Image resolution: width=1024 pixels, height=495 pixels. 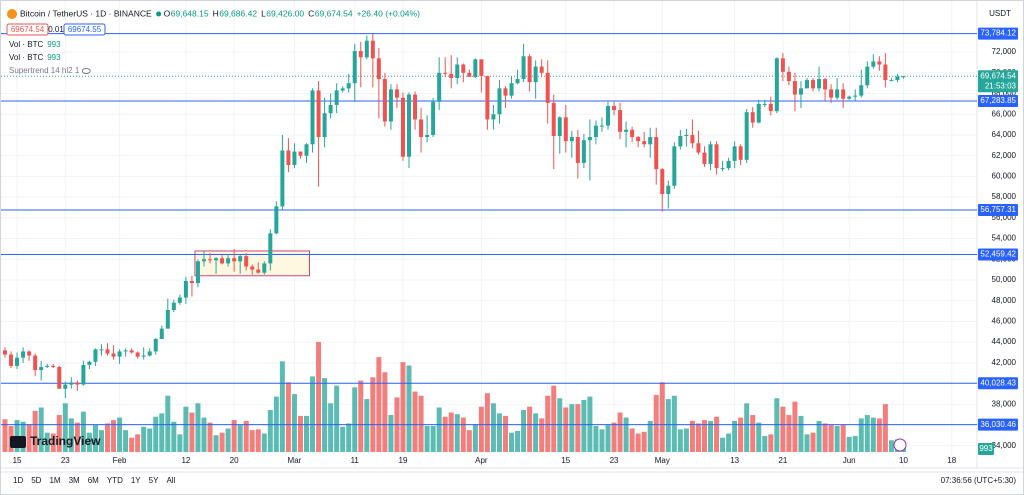 What do you see at coordinates (1004, 321) in the screenshot?
I see `y-tick-label: 46,000` at bounding box center [1004, 321].